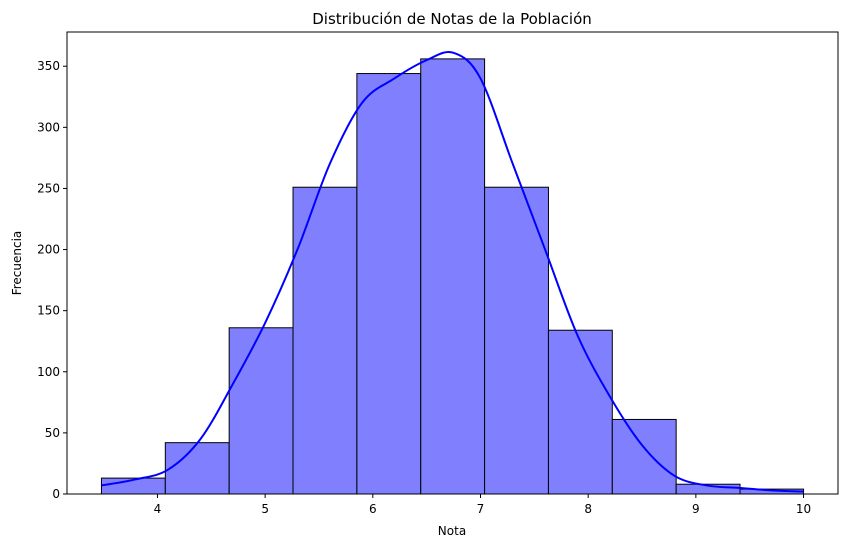 Image resolution: width=850 pixels, height=547 pixels. What do you see at coordinates (17, 263) in the screenshot?
I see `y-axis-label: Frecuencia` at bounding box center [17, 263].